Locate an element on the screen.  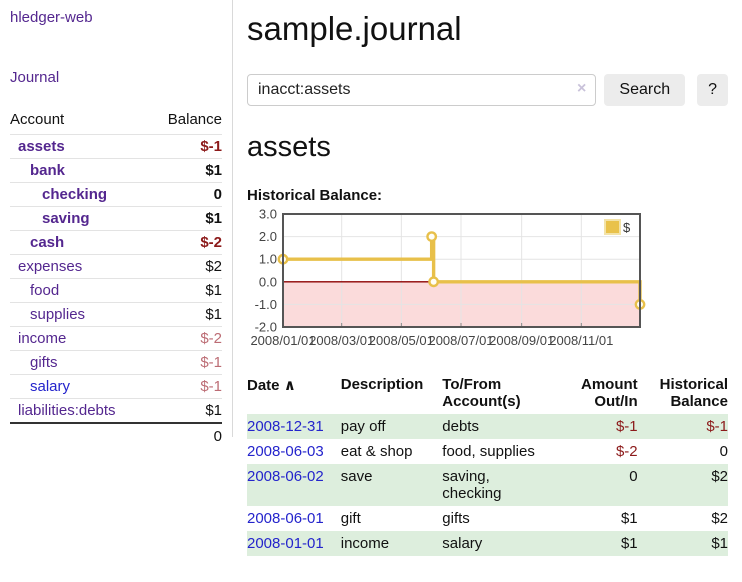
chart-x-tick-label: 2008/05/01 is located at coordinates (401, 340).